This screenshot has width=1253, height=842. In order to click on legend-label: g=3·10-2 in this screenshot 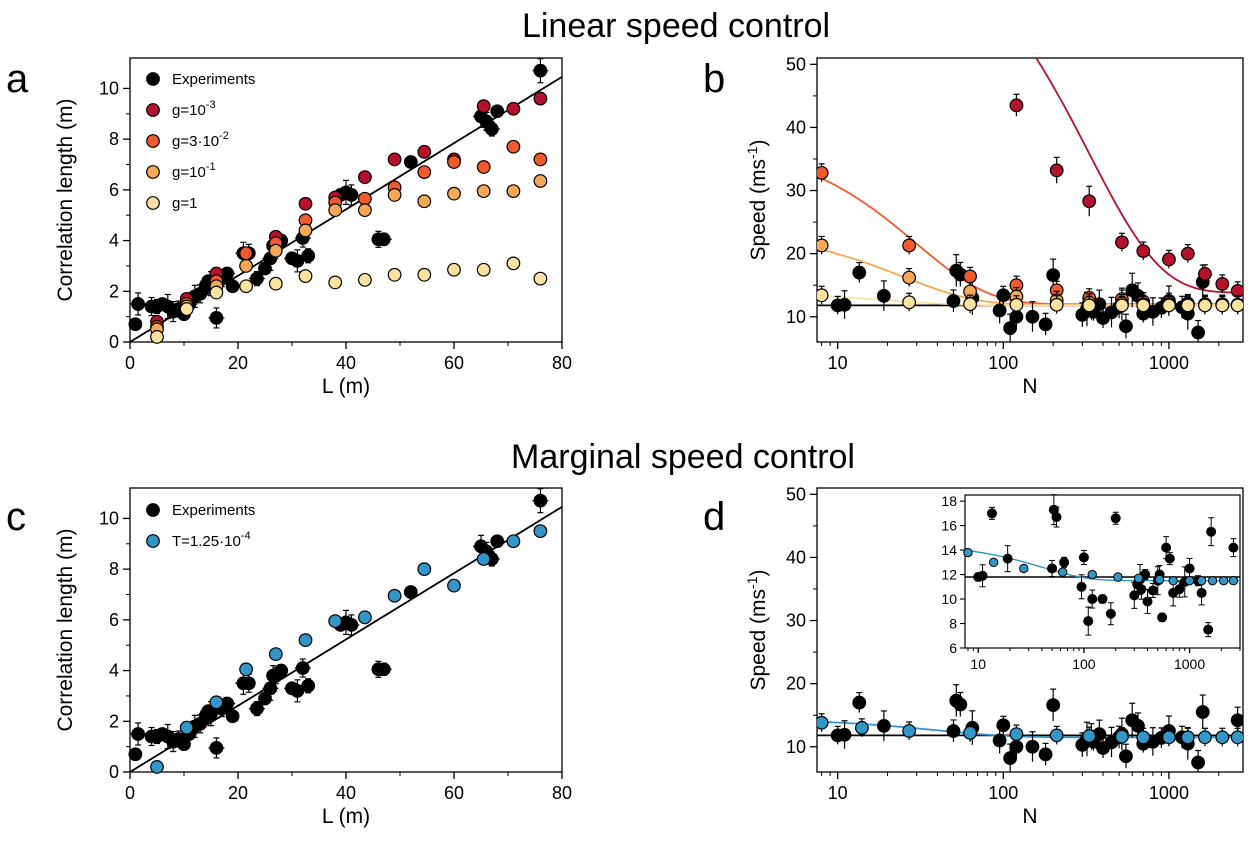, I will do `click(200, 140)`.